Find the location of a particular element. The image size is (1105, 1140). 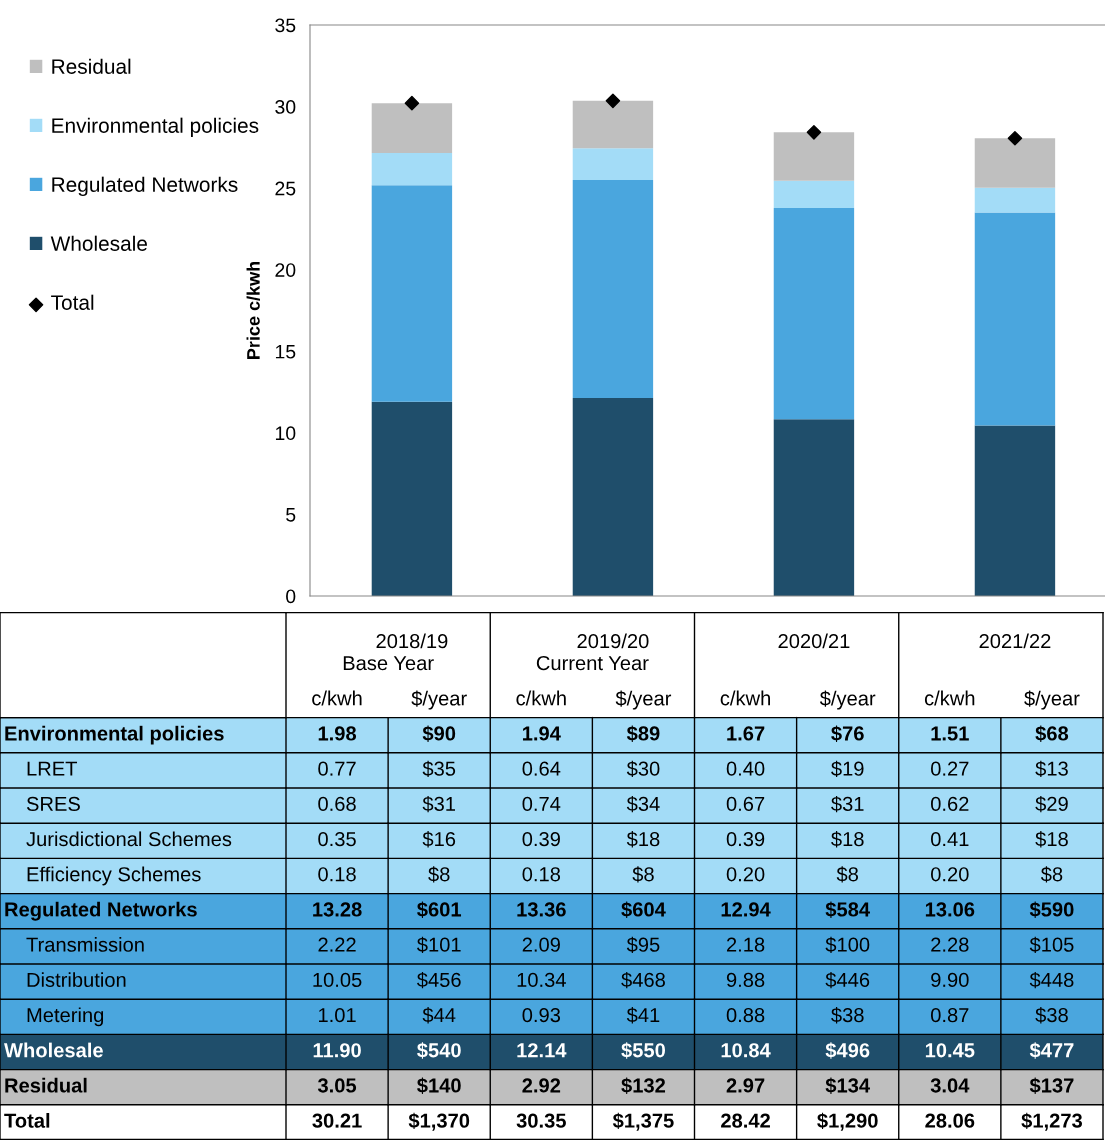

text: $550 is located at coordinates (643, 1050).